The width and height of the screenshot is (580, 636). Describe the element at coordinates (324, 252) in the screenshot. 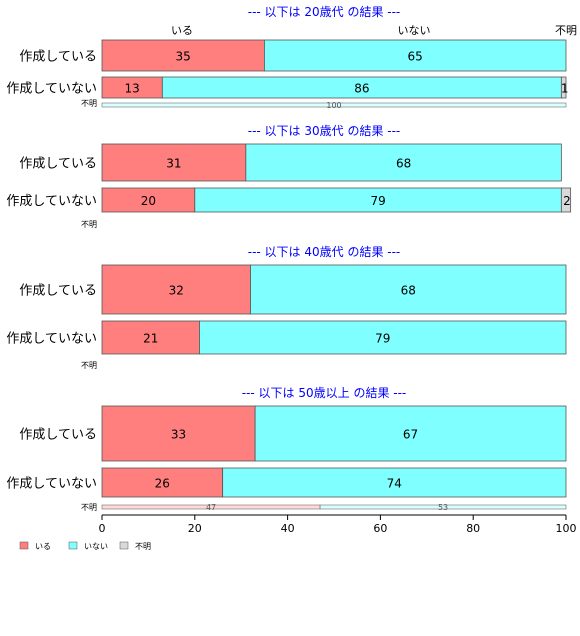

I see `panel-title-2: --- 以下は 40歳代 の結果 ---` at that location.